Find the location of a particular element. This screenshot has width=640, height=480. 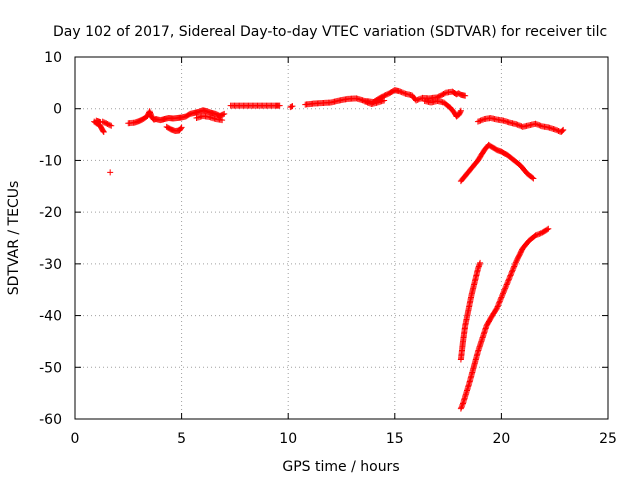

x-tick-label: 10 is located at coordinates (288, 439).